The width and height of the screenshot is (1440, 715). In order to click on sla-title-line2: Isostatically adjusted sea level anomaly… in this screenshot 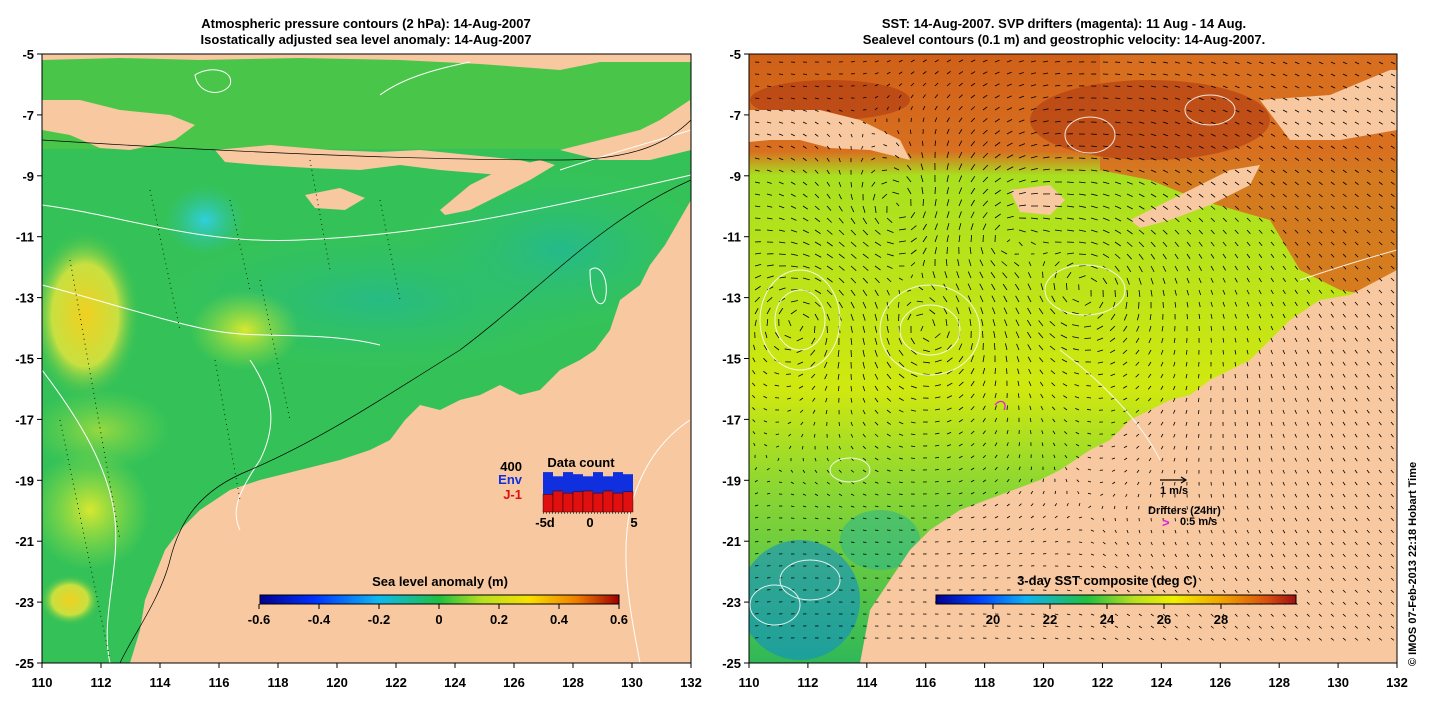, I will do `click(366, 39)`.